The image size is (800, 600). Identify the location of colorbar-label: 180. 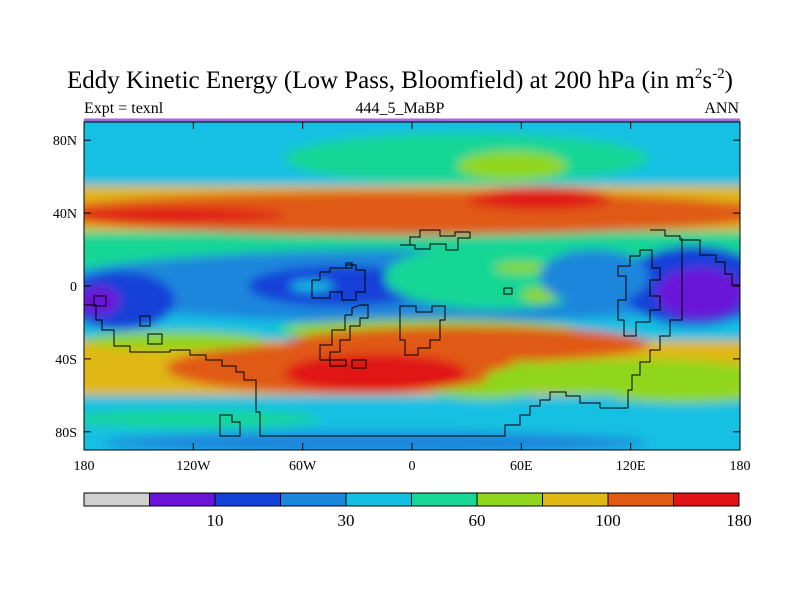
(739, 520).